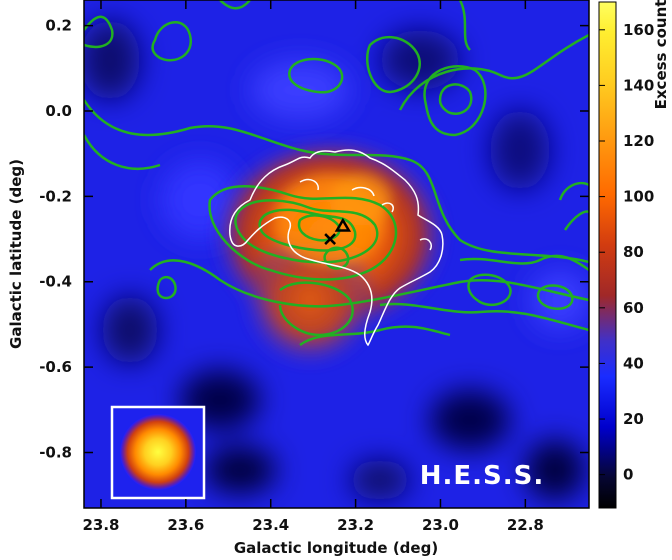  I want to click on y-tick-label: -0.4, so click(55, 282).